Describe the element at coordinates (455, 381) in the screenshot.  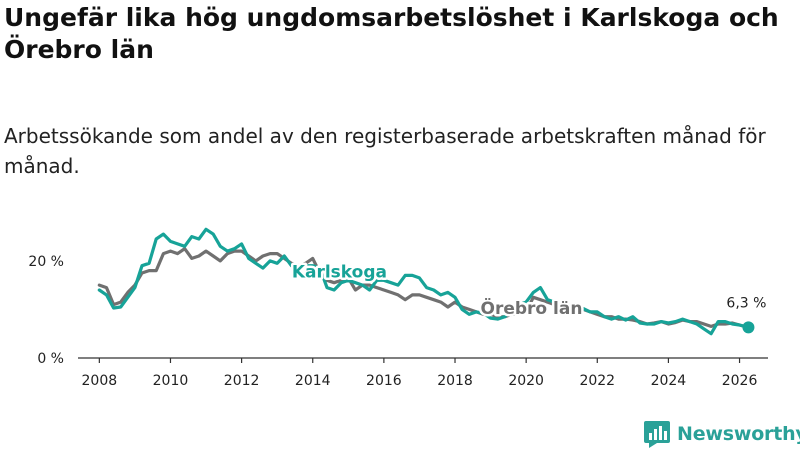
I see `x-tick-label: 2018` at that location.